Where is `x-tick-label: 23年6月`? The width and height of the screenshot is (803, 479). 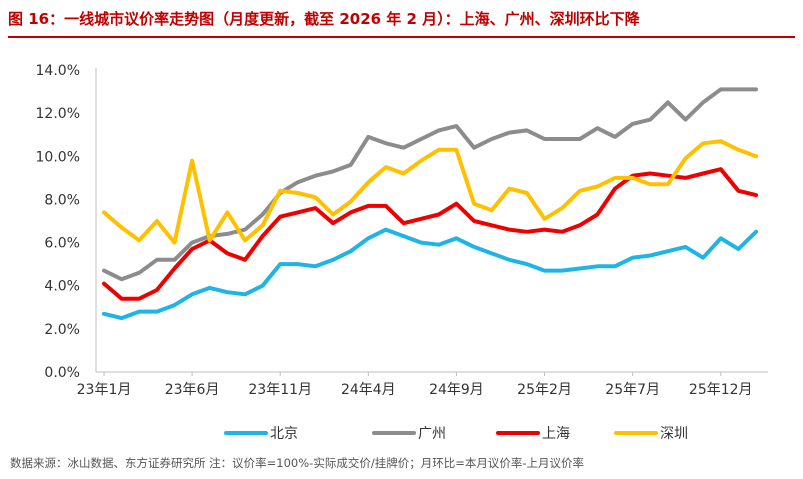
x-tick-label: 23年6月 is located at coordinates (192, 390).